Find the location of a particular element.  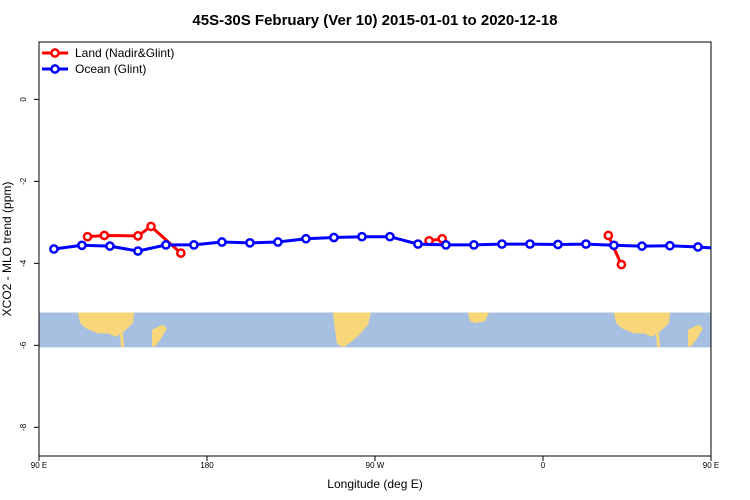

series-clip-group is located at coordinates (389, 245).